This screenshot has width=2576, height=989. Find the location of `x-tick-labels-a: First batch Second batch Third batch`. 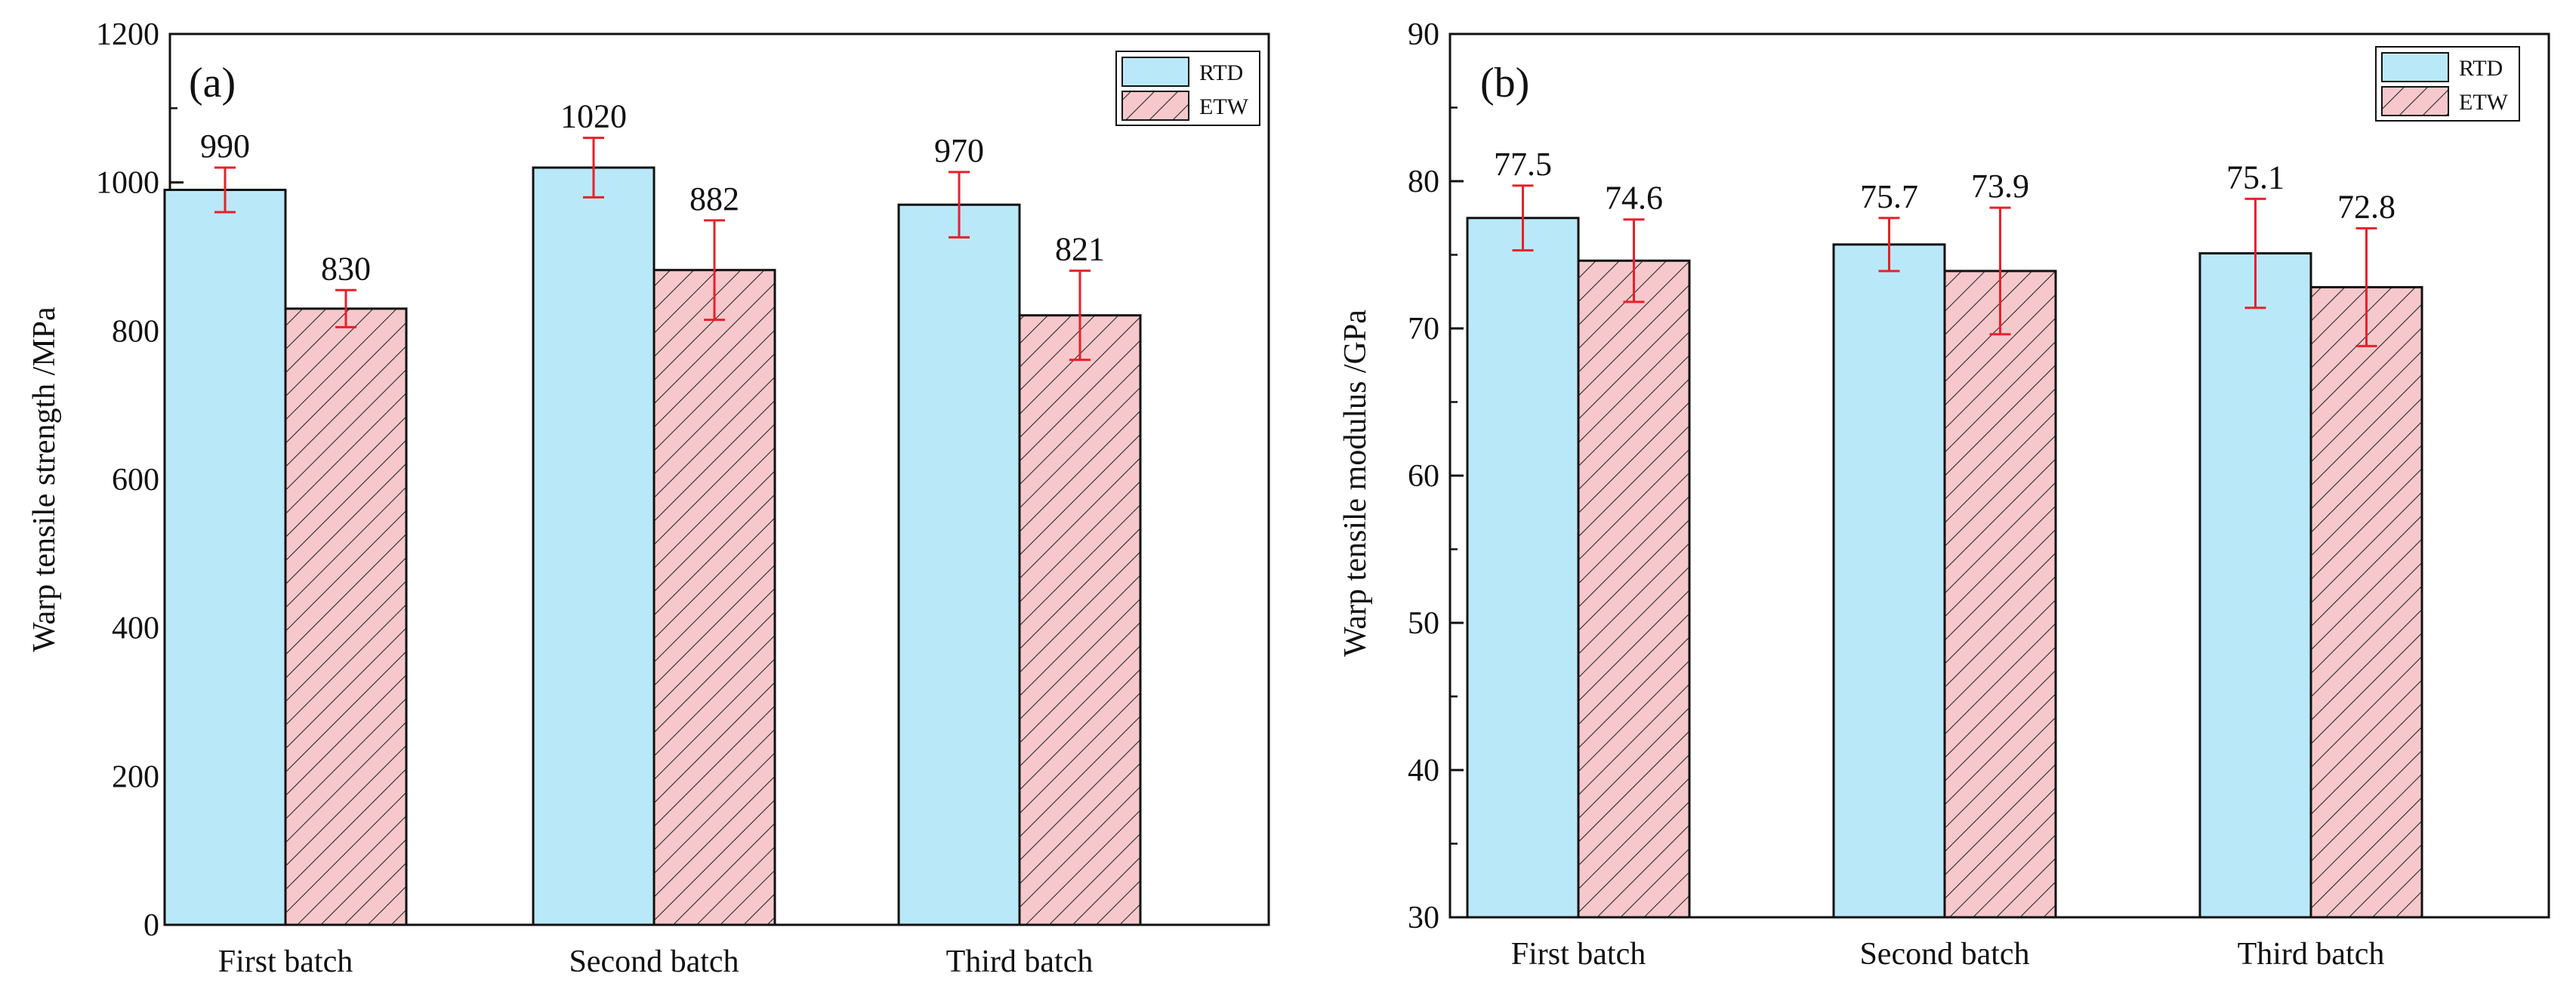

x-tick-labels-a: First batch Second batch Third batch is located at coordinates (656, 946).